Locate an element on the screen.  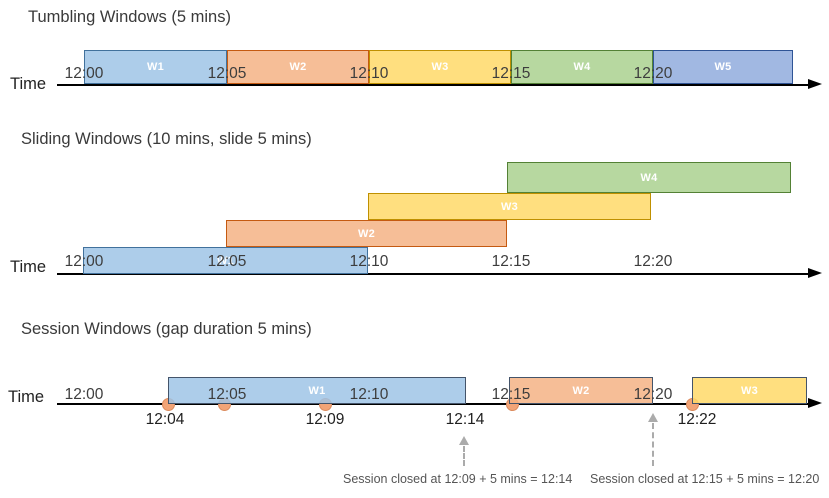
sliding-tick-label-1: 12:05 is located at coordinates (227, 261).